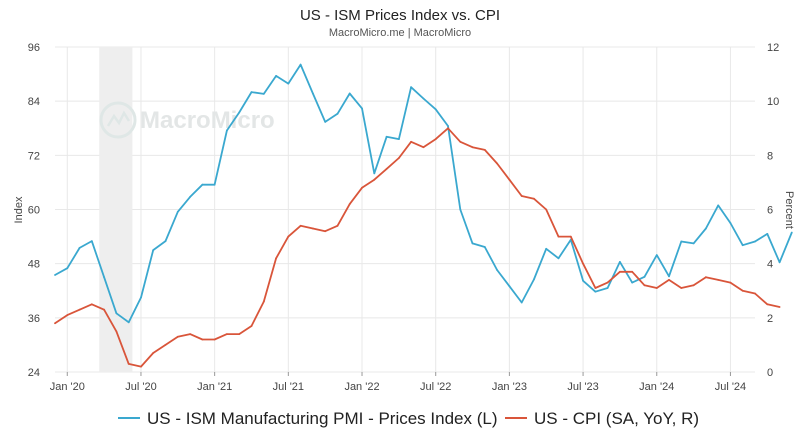 This screenshot has height=438, width=800. I want to click on x-tick-label-4: Jan '22, so click(361, 387).